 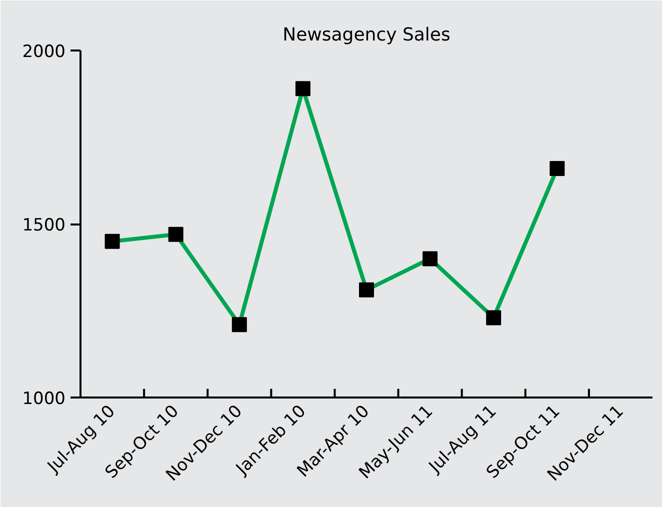 I want to click on y-tick-label: 1500, so click(x=44, y=226).